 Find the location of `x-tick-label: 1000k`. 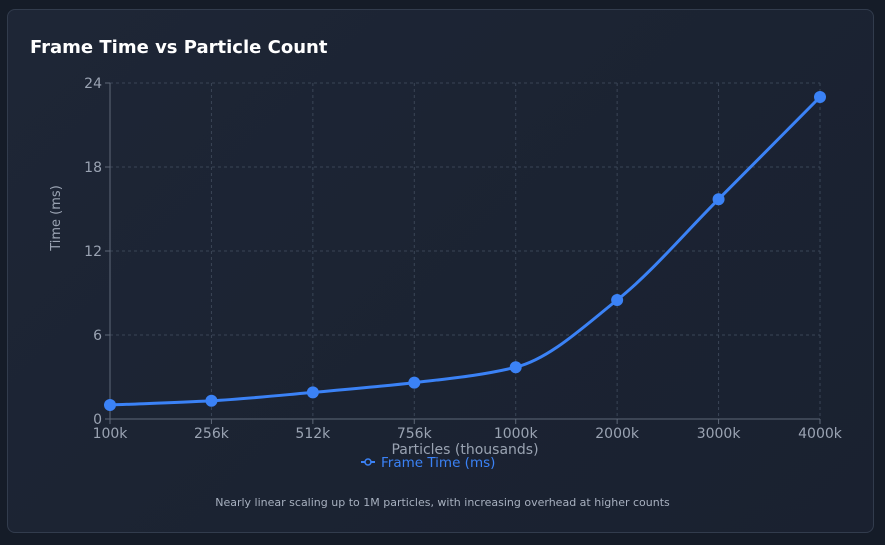

x-tick-label: 1000k is located at coordinates (516, 434).